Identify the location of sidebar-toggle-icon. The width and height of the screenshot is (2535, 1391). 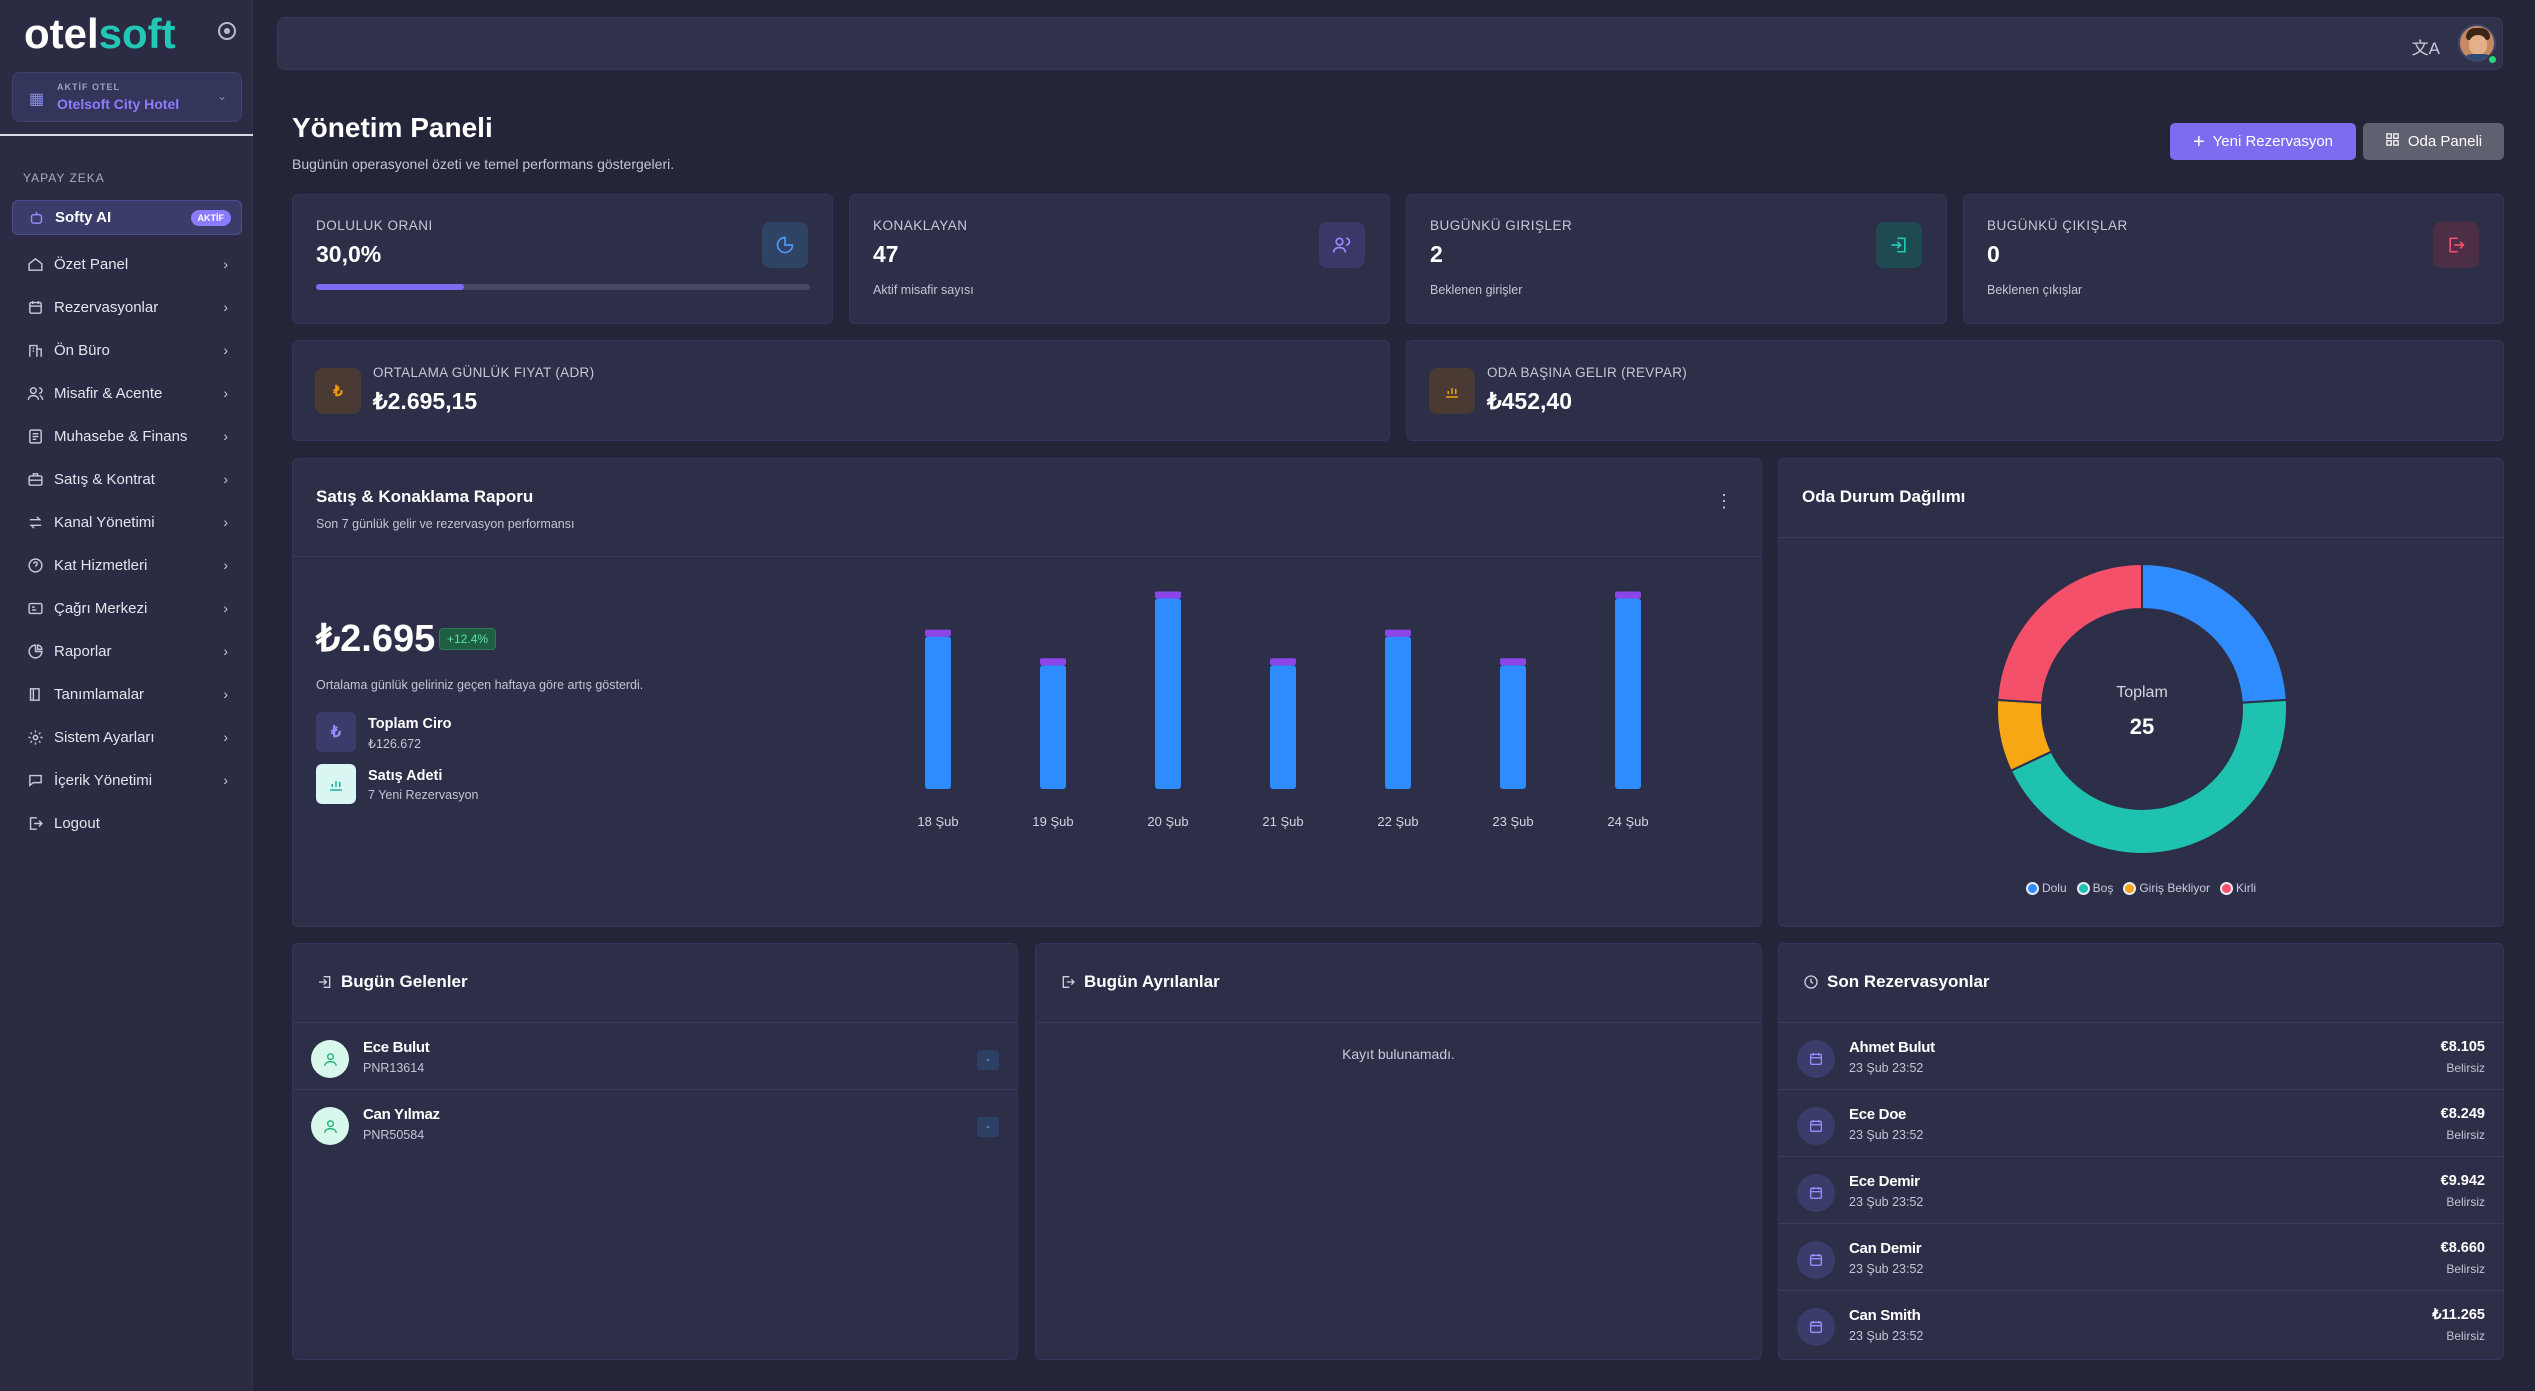
(227, 31).